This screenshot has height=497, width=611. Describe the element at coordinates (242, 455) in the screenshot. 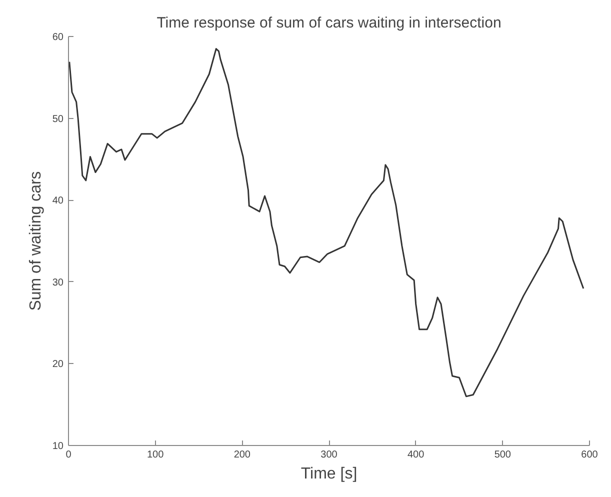

I see `x-tick-label: 200` at that location.